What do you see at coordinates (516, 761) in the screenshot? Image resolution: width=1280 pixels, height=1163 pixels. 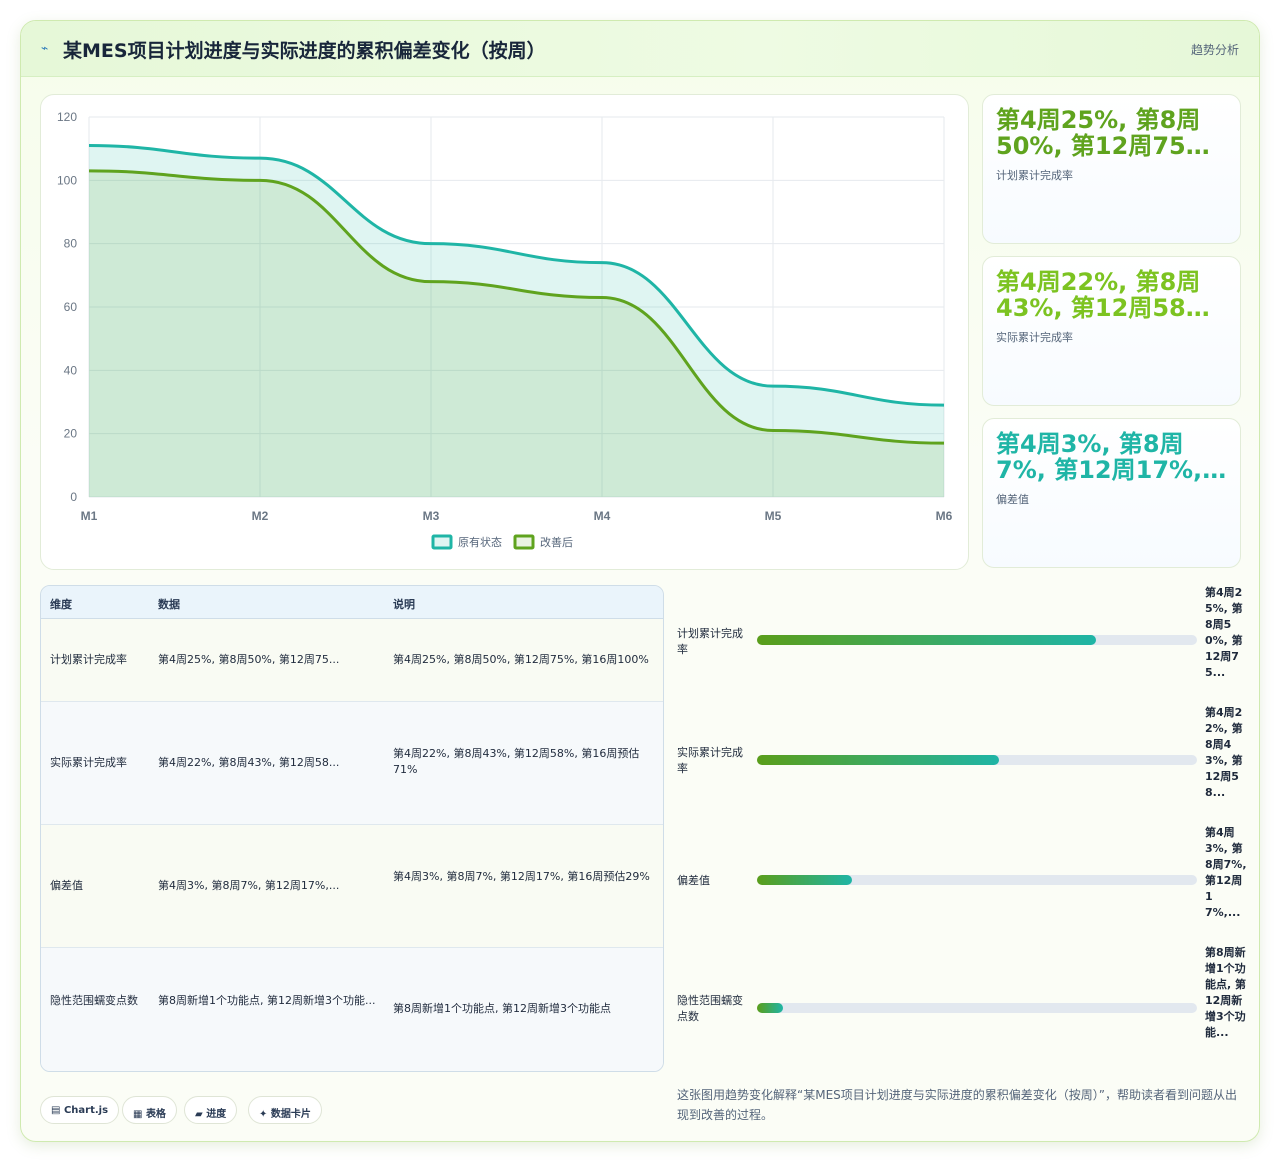 I see `table-cell-description: 第4周22%, 第8周43%, 第12周58%, 第16周预估71%` at bounding box center [516, 761].